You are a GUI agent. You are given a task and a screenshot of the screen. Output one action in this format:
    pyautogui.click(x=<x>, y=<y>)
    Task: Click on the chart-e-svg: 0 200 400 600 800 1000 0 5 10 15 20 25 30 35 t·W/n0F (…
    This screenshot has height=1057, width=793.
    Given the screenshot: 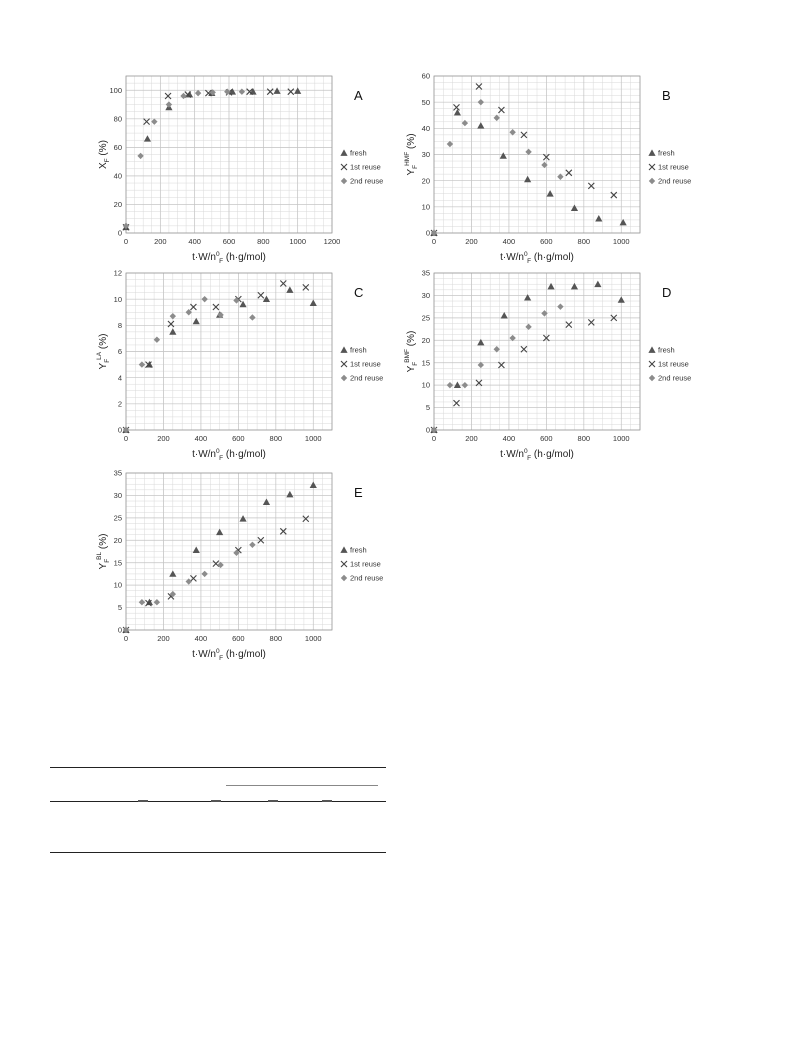 What is the action you would take?
    pyautogui.click(x=239, y=565)
    